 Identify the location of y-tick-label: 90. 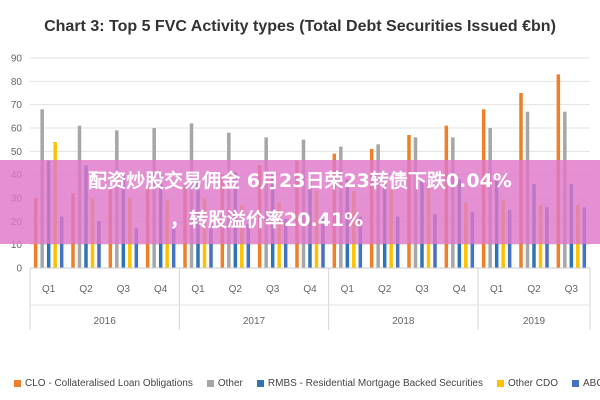
(17, 59).